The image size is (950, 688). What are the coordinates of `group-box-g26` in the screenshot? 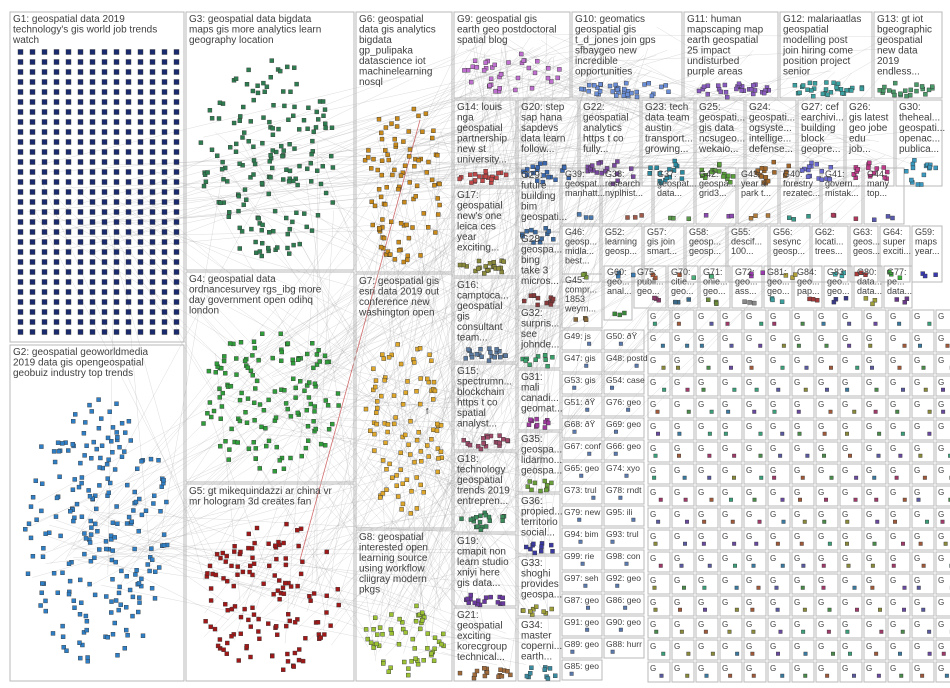 It's located at (870, 143).